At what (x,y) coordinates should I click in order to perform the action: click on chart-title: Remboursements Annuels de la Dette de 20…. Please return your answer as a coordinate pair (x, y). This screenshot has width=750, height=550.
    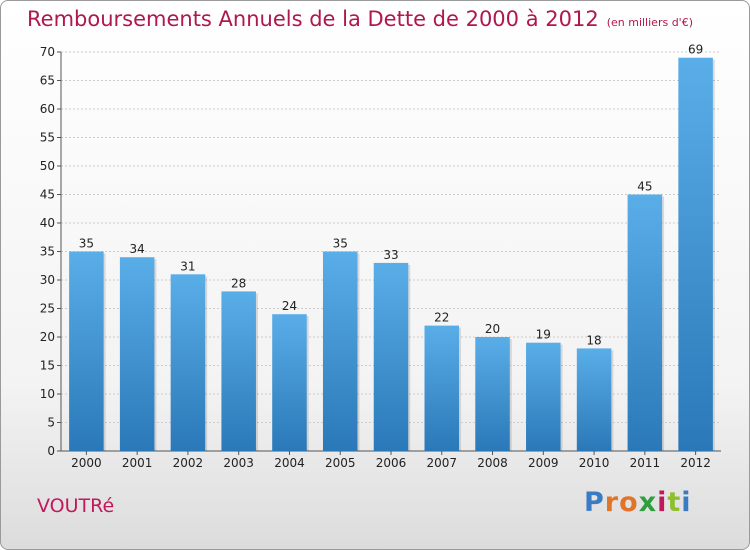
    Looking at the image, I should click on (360, 19).